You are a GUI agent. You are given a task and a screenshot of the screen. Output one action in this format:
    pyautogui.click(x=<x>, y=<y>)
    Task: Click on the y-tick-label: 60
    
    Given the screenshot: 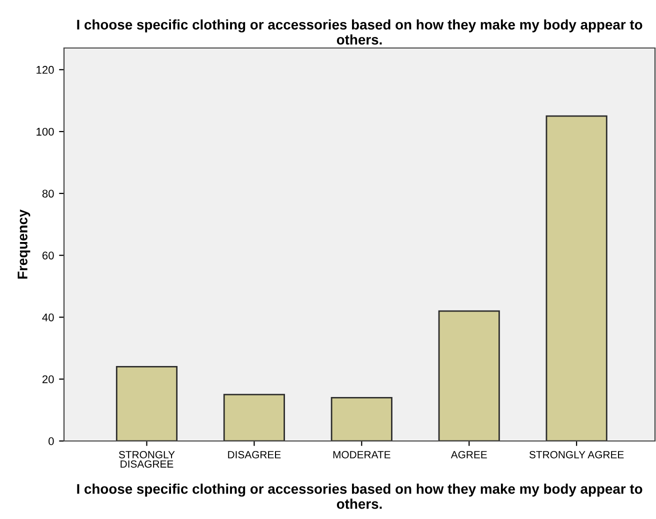 What is the action you would take?
    pyautogui.click(x=48, y=256)
    